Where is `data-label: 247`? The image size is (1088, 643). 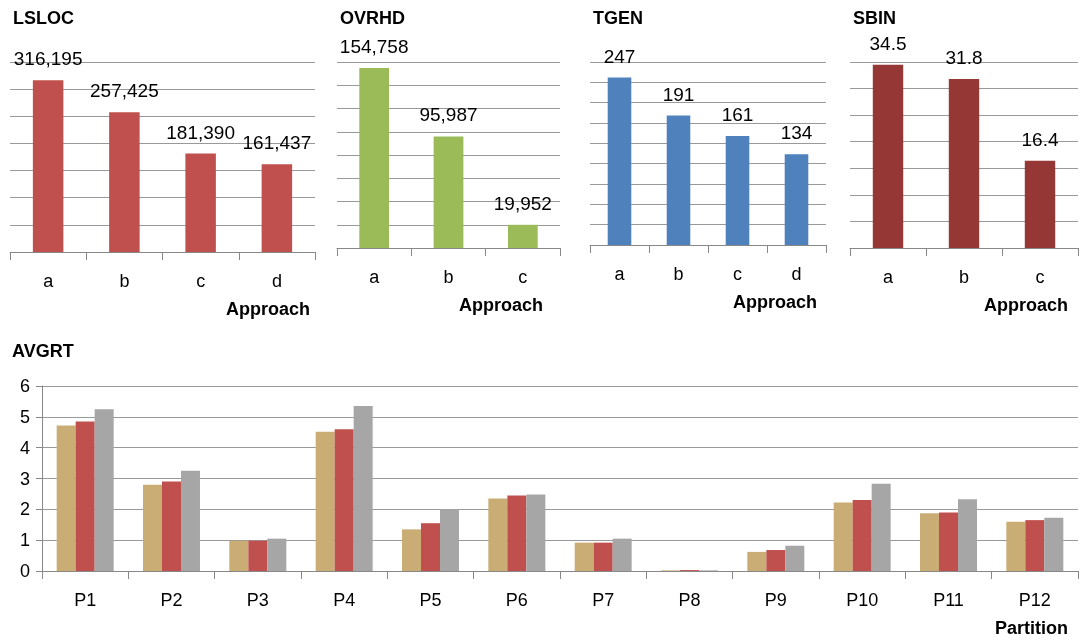 data-label: 247 is located at coordinates (619, 56).